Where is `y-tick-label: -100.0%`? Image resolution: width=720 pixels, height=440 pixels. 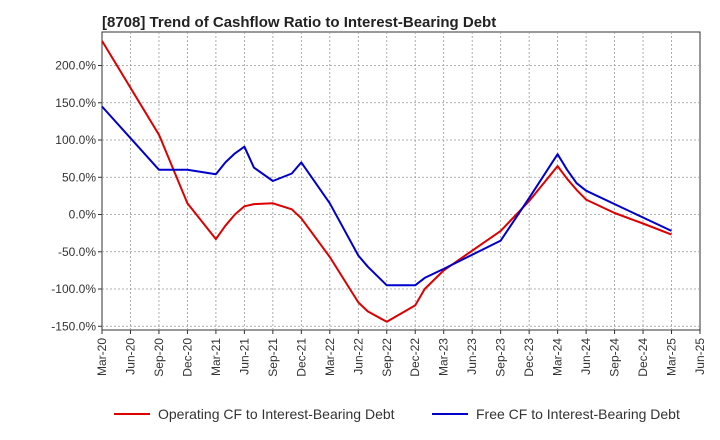
y-tick-label: -100.0% is located at coordinates (73, 289).